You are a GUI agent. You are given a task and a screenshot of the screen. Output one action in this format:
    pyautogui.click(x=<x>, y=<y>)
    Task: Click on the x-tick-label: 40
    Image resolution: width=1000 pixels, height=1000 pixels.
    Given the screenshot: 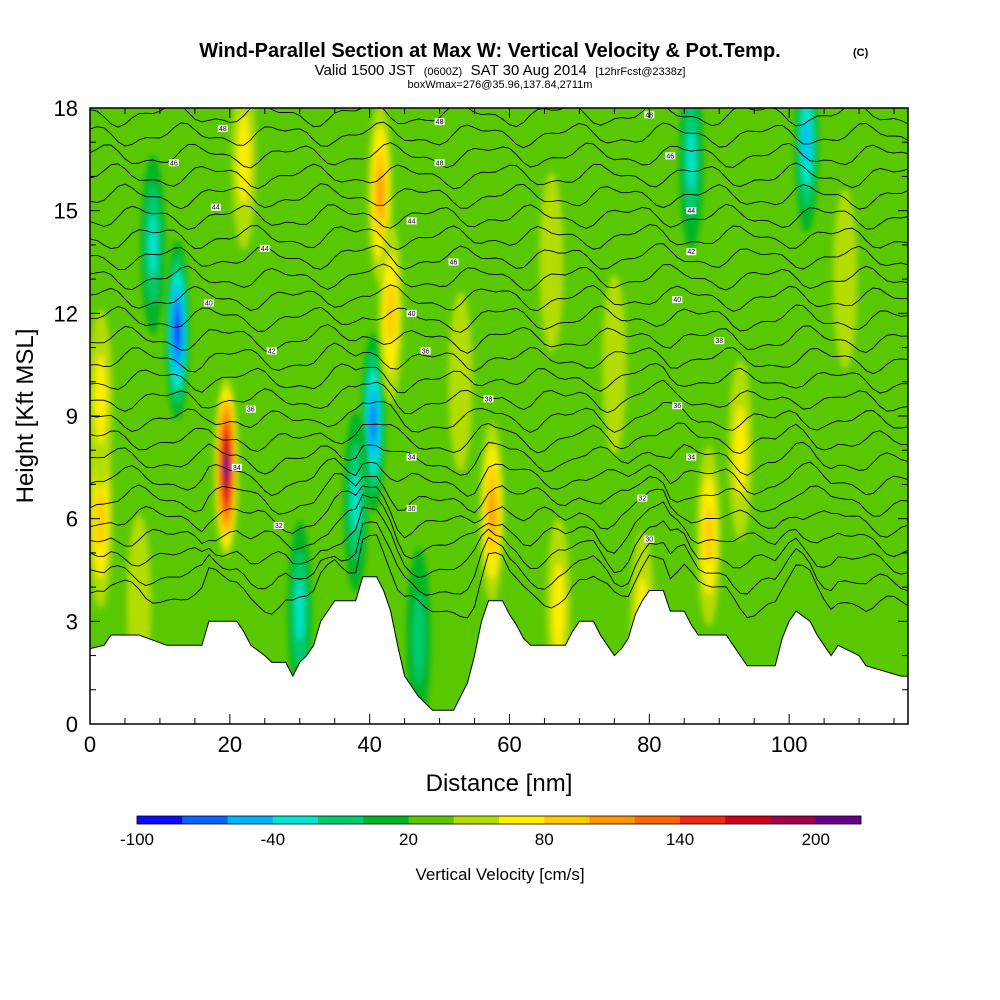 What is the action you would take?
    pyautogui.click(x=369, y=744)
    